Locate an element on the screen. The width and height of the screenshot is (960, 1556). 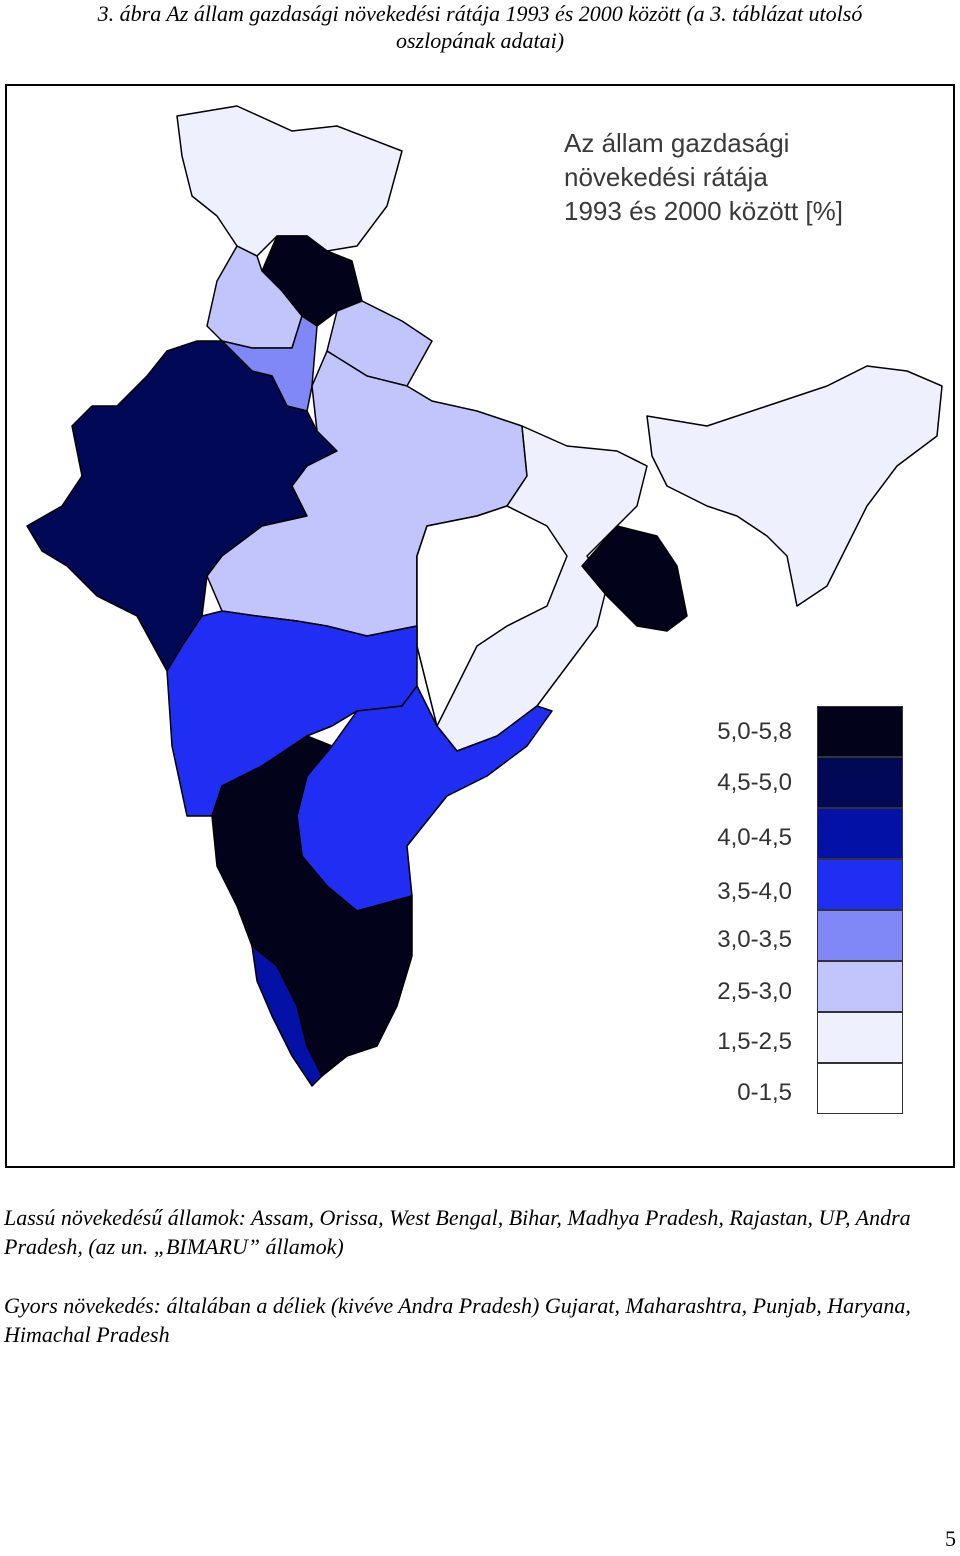
legend-label: 4,5-5,0 is located at coordinates (754, 782).